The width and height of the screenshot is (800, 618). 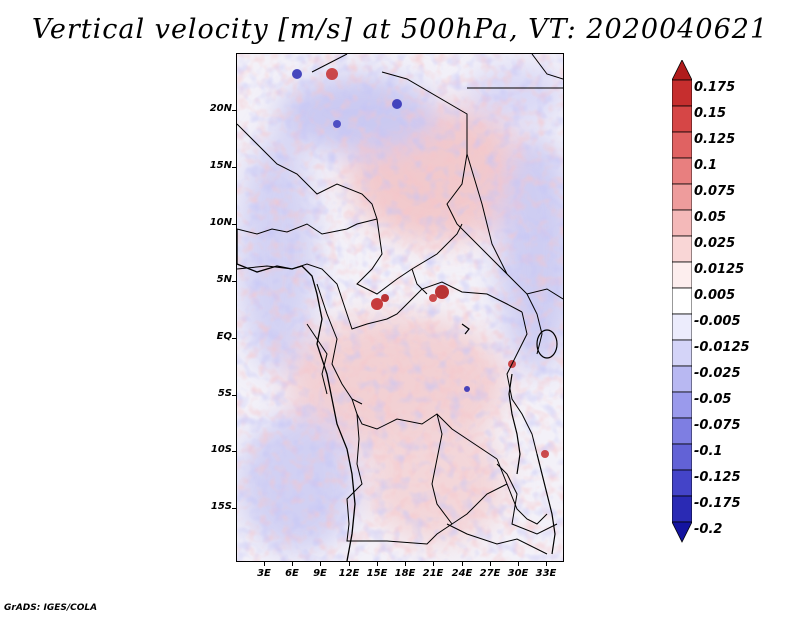 What do you see at coordinates (292, 573) in the screenshot?
I see `lon-label-6e: 6E` at bounding box center [292, 573].